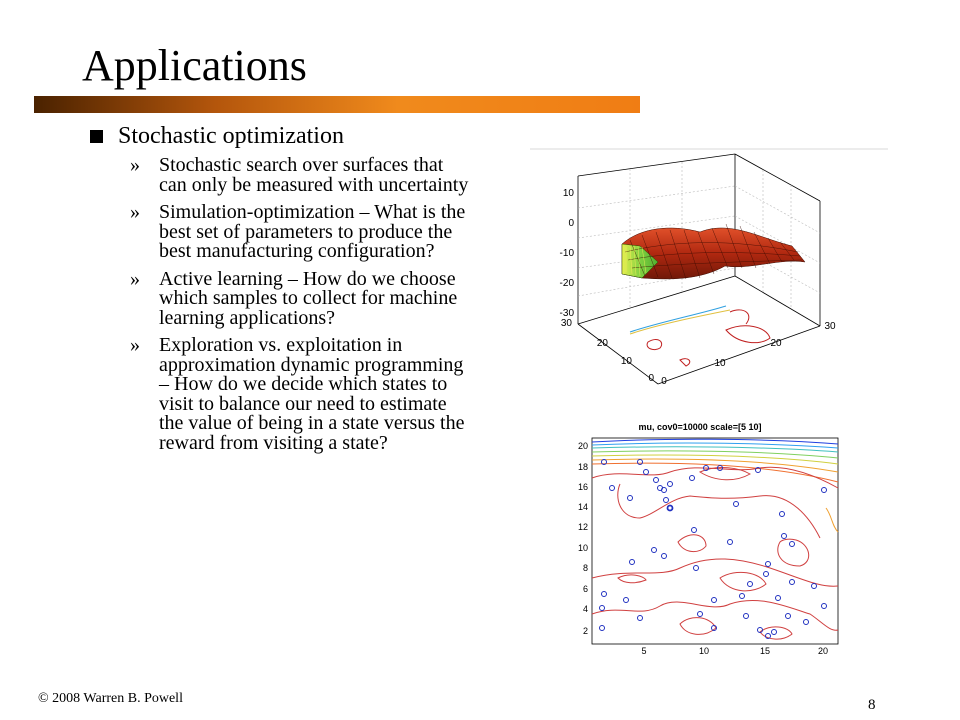 The image size is (960, 720). Describe the element at coordinates (194, 65) in the screenshot. I see `slide-title: Applications` at that location.